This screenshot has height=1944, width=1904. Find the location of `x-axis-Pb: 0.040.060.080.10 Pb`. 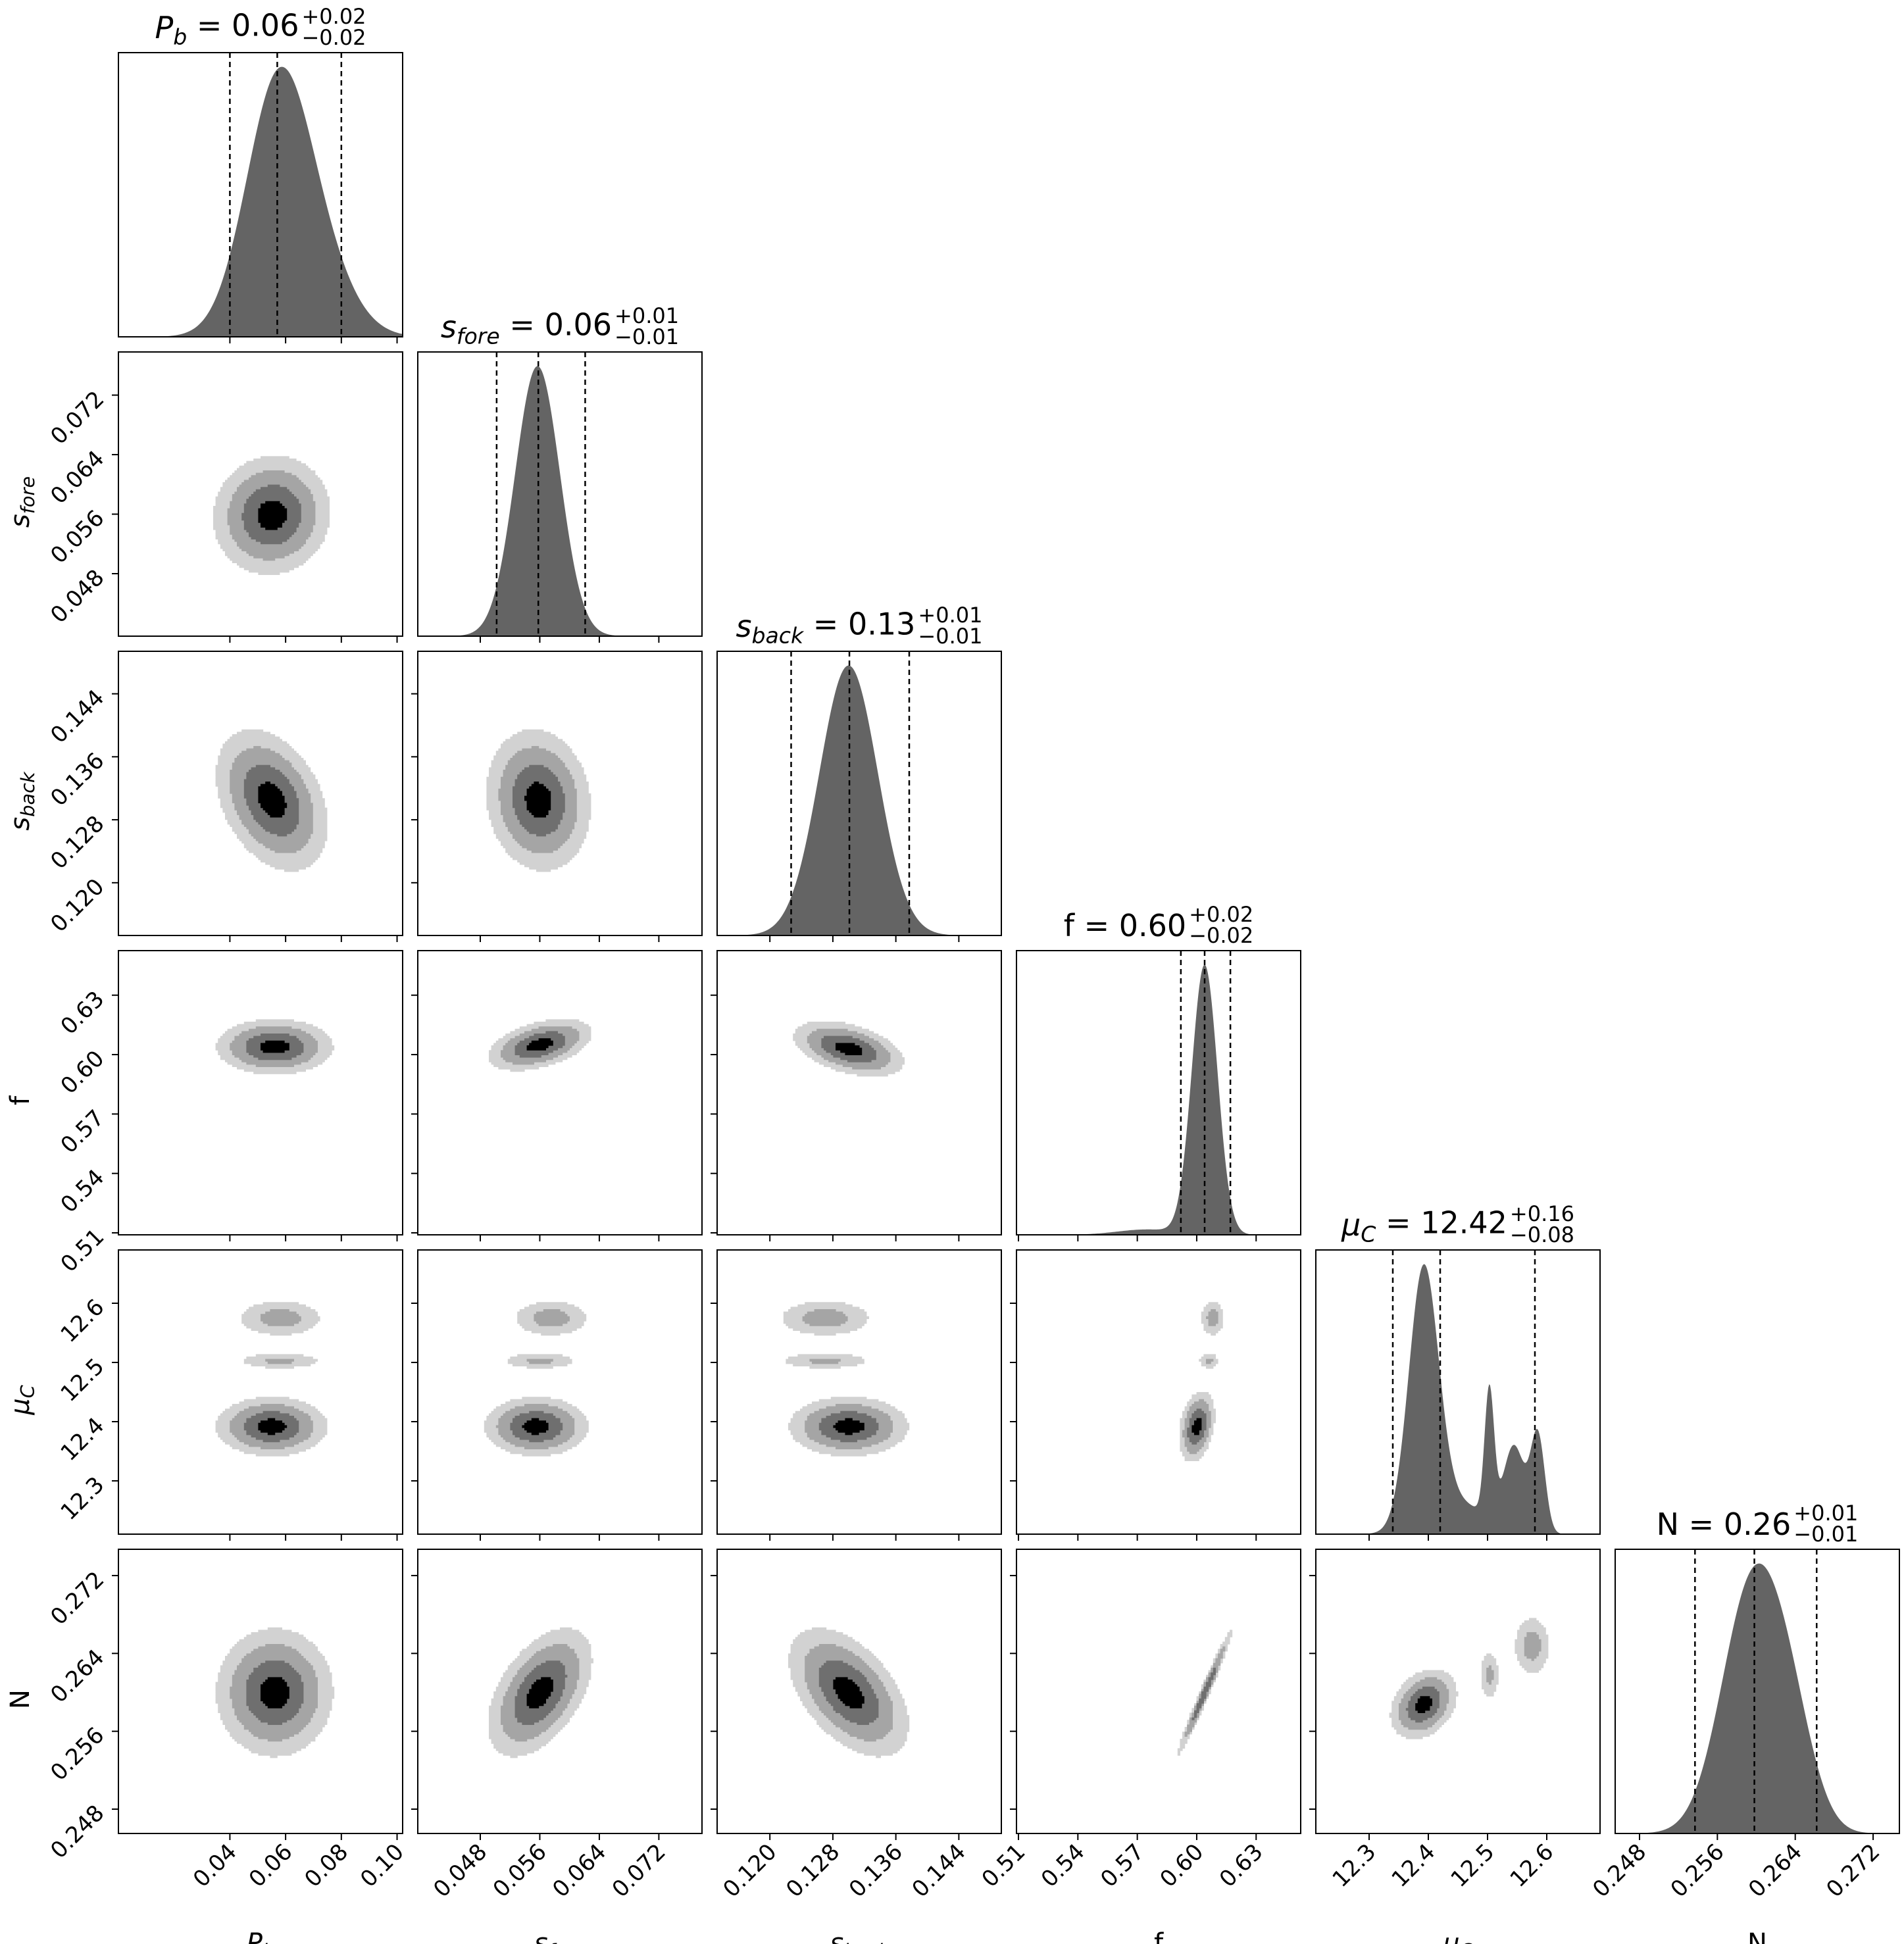

x-axis-Pb: 0.040.060.080.10 Pb is located at coordinates (298, 1891).